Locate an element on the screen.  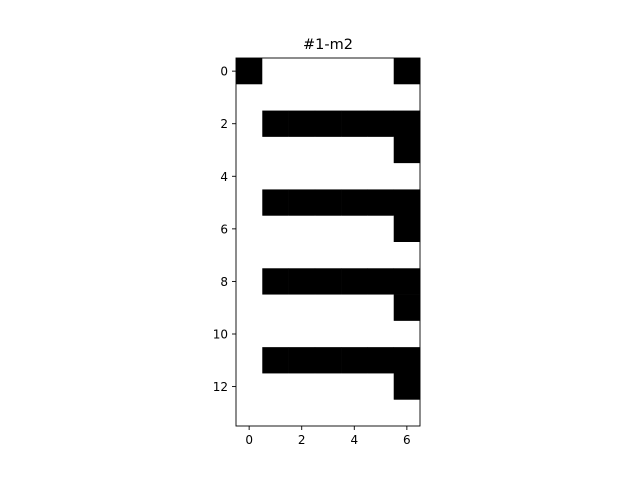
x-axis: 0 2 4 6 is located at coordinates (328, 436).